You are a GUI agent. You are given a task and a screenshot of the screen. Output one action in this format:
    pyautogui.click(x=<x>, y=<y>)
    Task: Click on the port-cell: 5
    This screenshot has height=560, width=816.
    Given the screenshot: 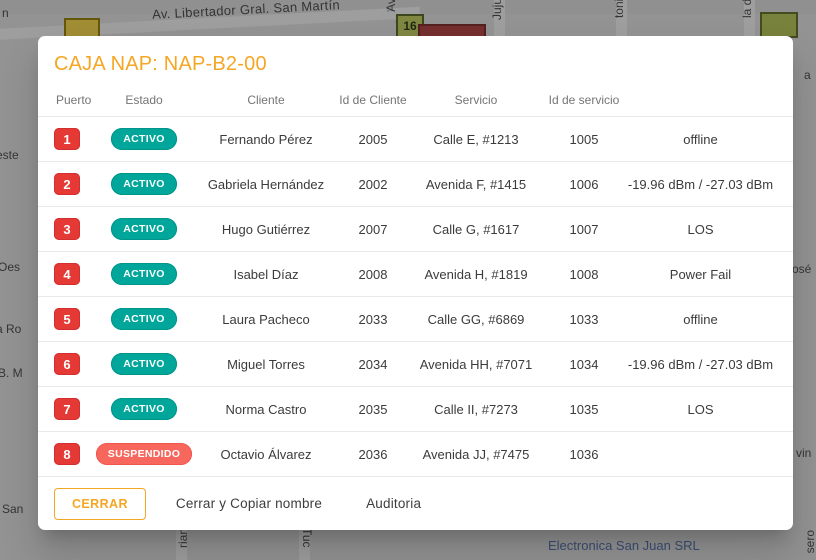 What is the action you would take?
    pyautogui.click(x=74, y=319)
    